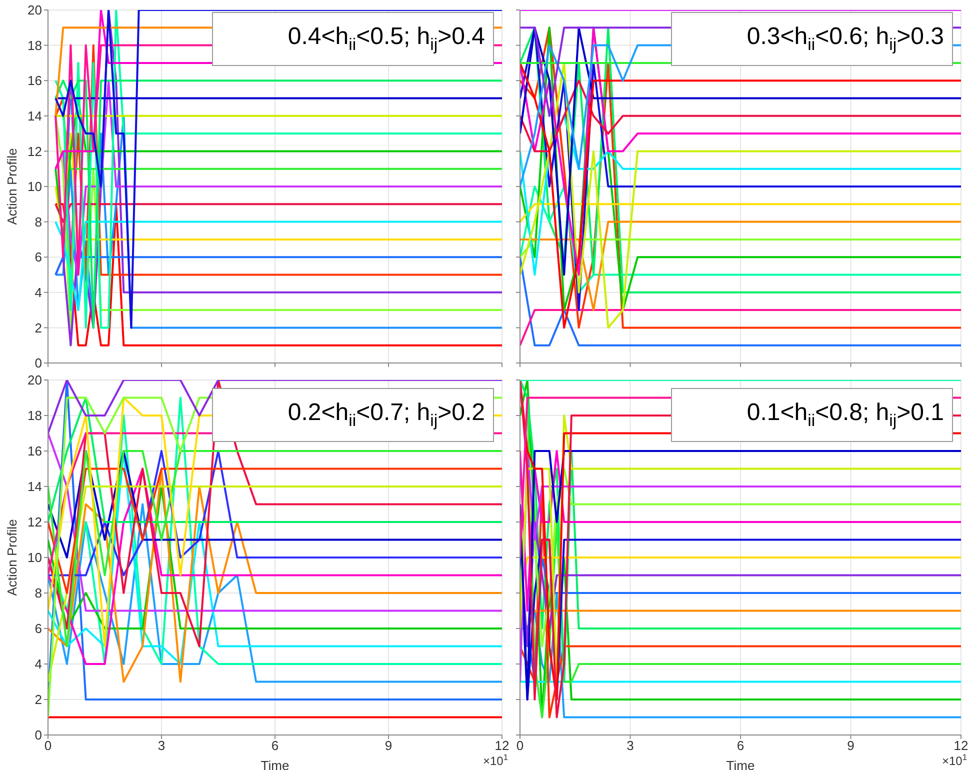 This screenshot has width=971, height=770. I want to click on text-box: 0.4<h$_{ii}$<0.5; h$_{ij}$>0.4, so click(353, 39).